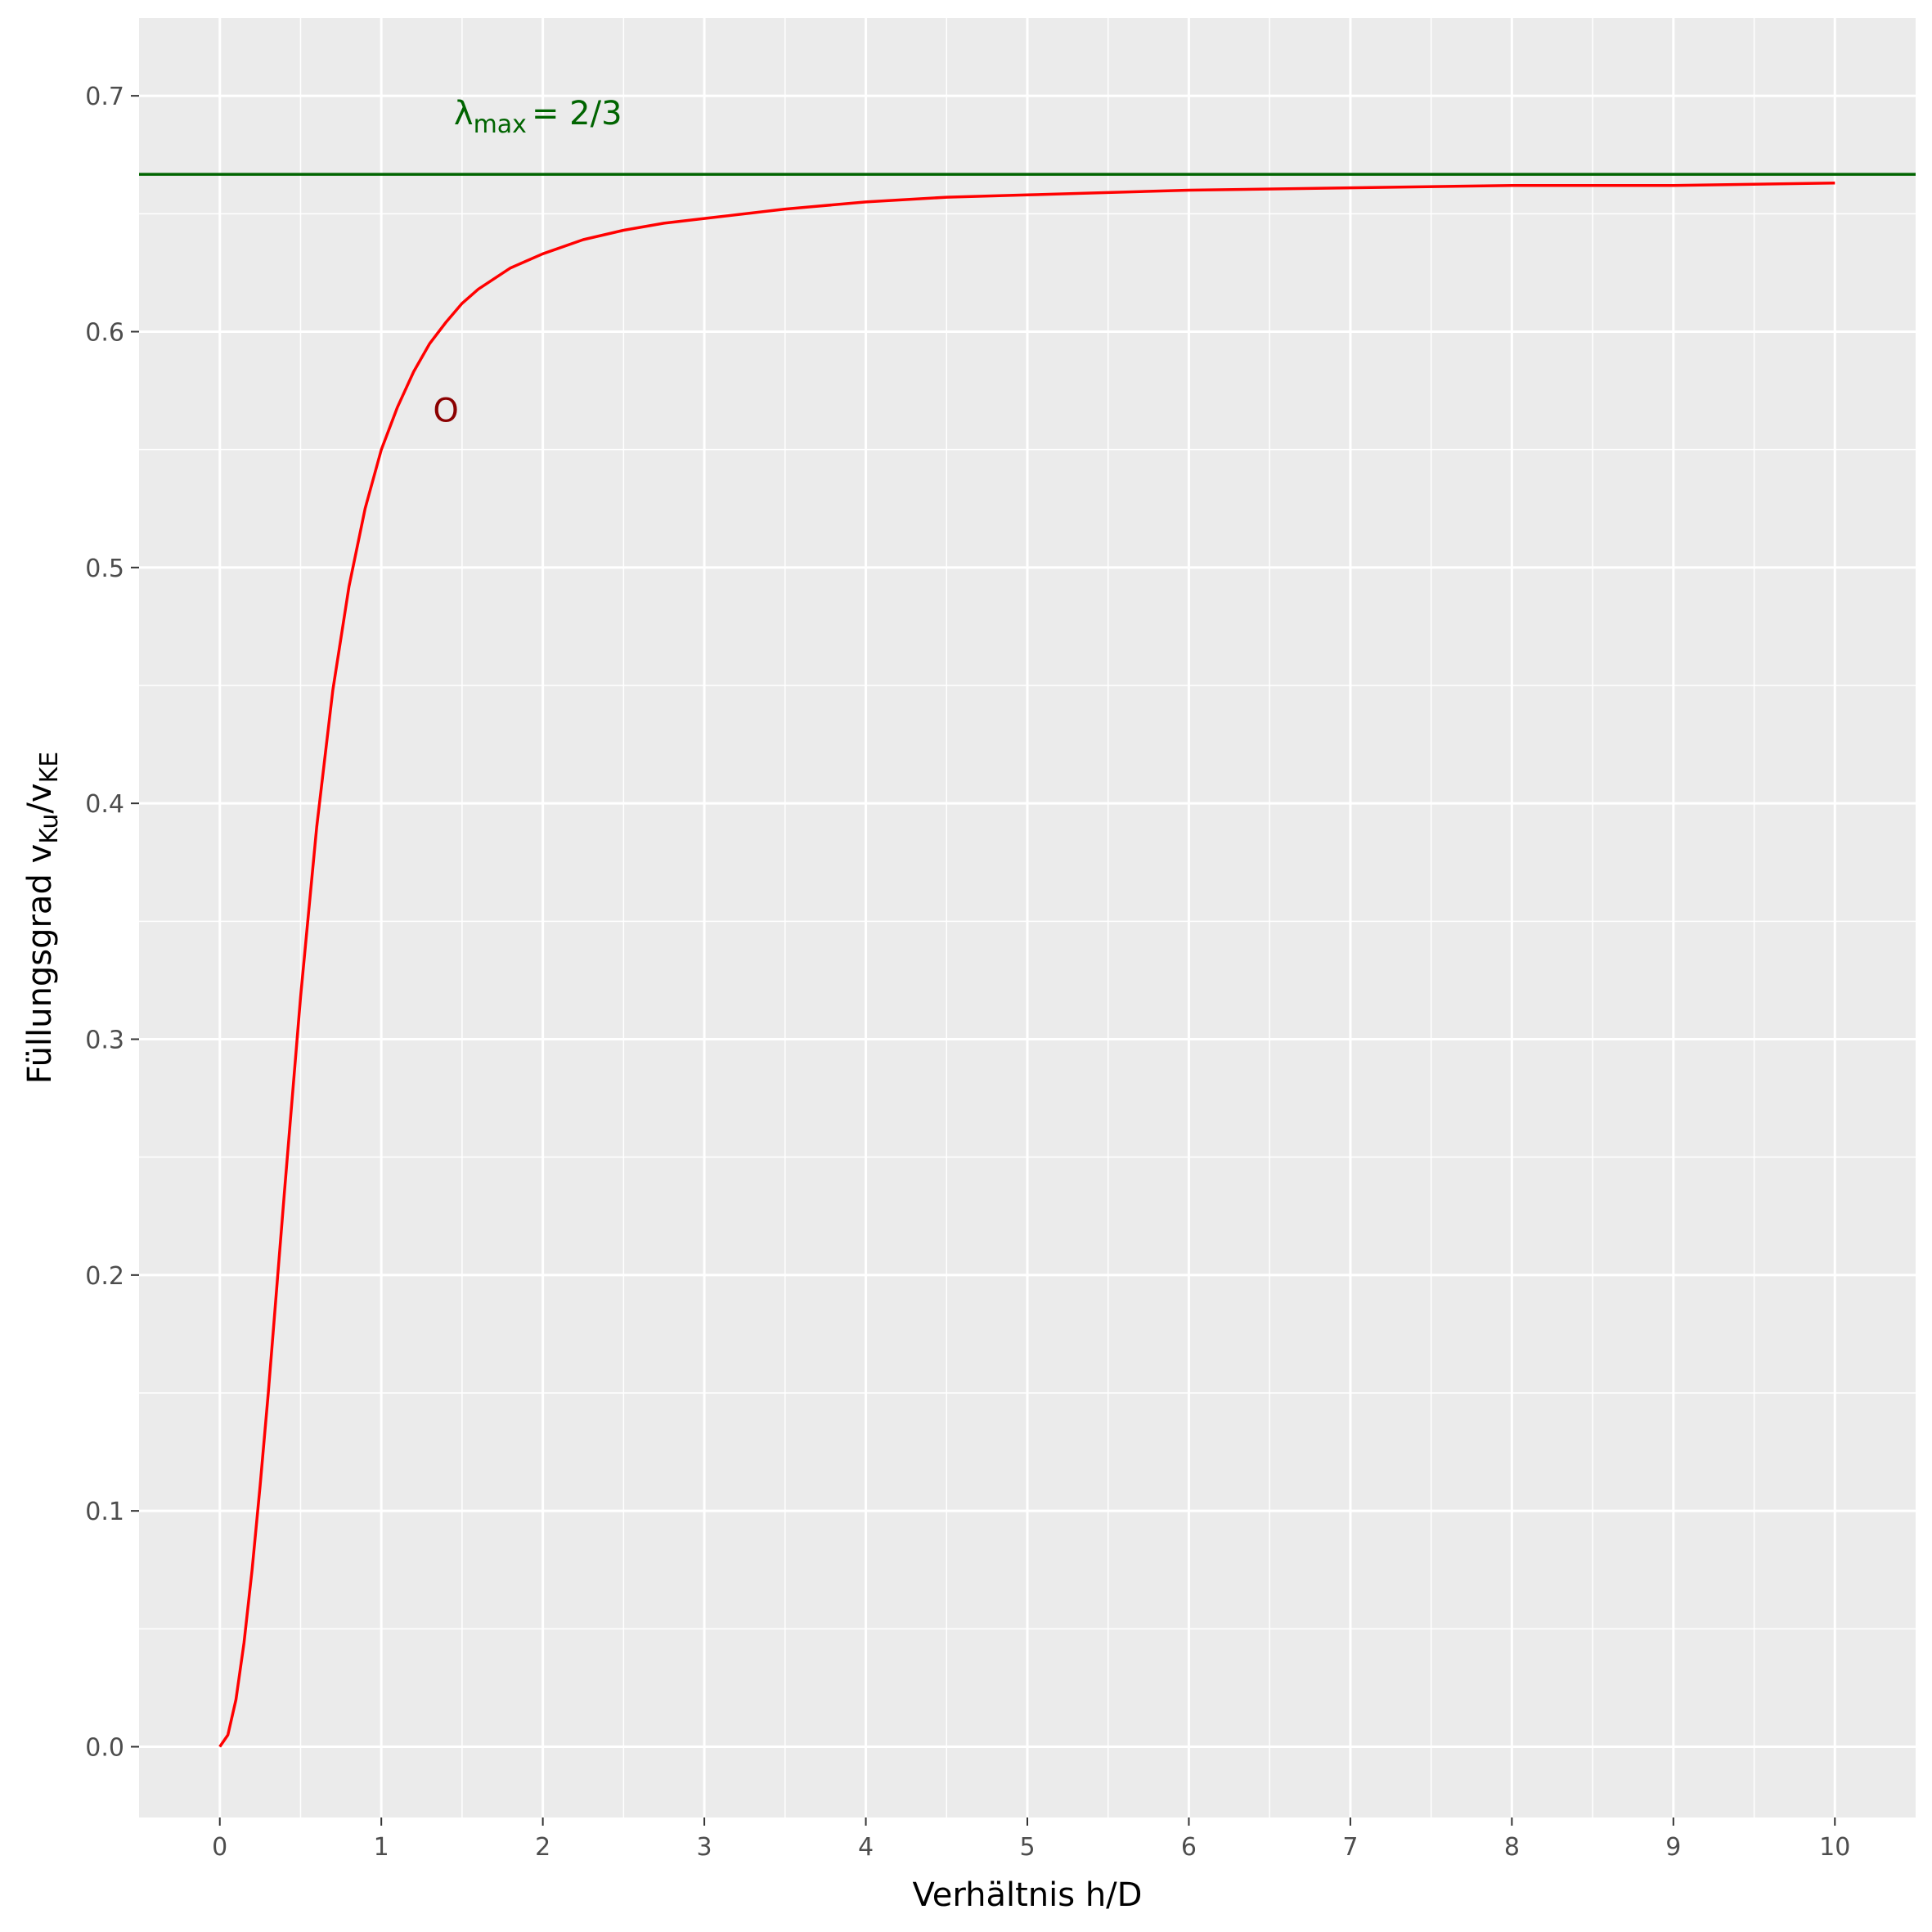  What do you see at coordinates (866, 1847) in the screenshot?
I see `x-tick-label: 4` at bounding box center [866, 1847].